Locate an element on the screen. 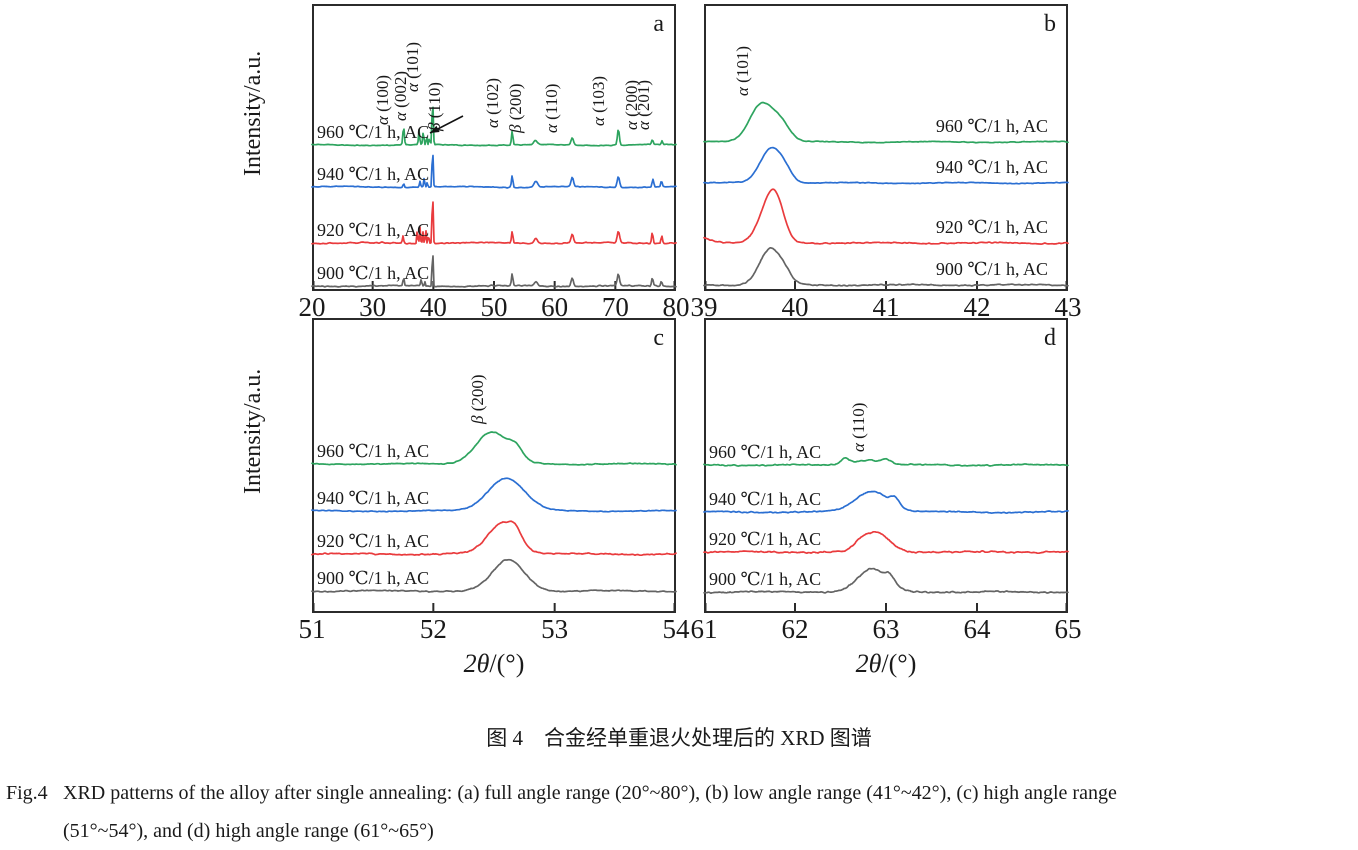 This screenshot has height=850, width=1358. x-tick-label: 61 is located at coordinates (704, 629).